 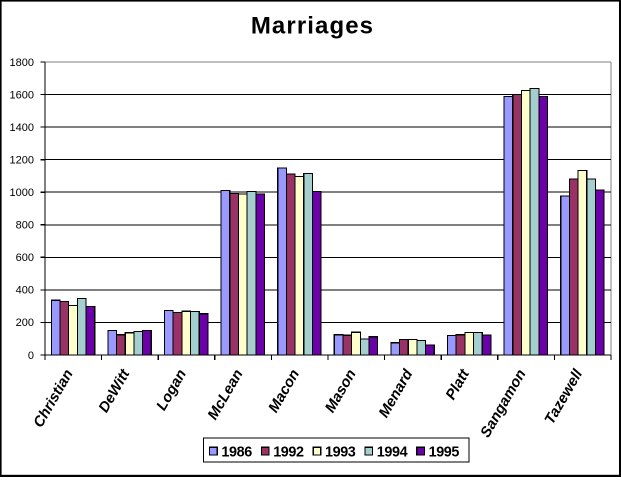 I want to click on svg-text: 1400, so click(x=22, y=128).